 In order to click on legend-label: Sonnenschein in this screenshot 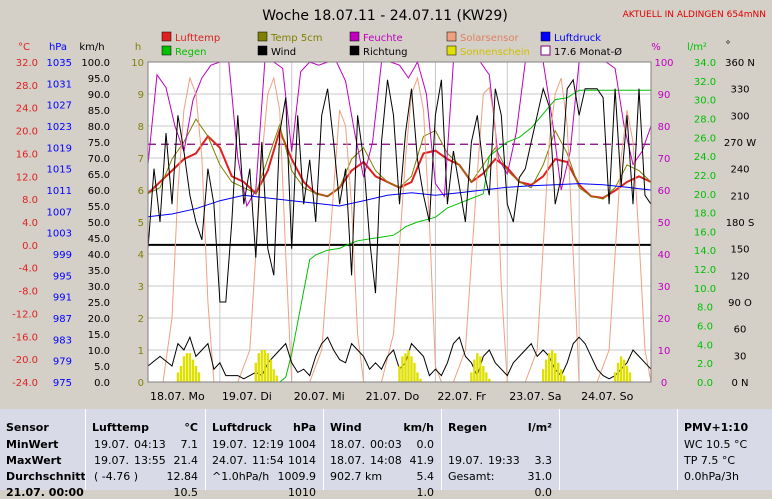, I will do `click(495, 52)`.